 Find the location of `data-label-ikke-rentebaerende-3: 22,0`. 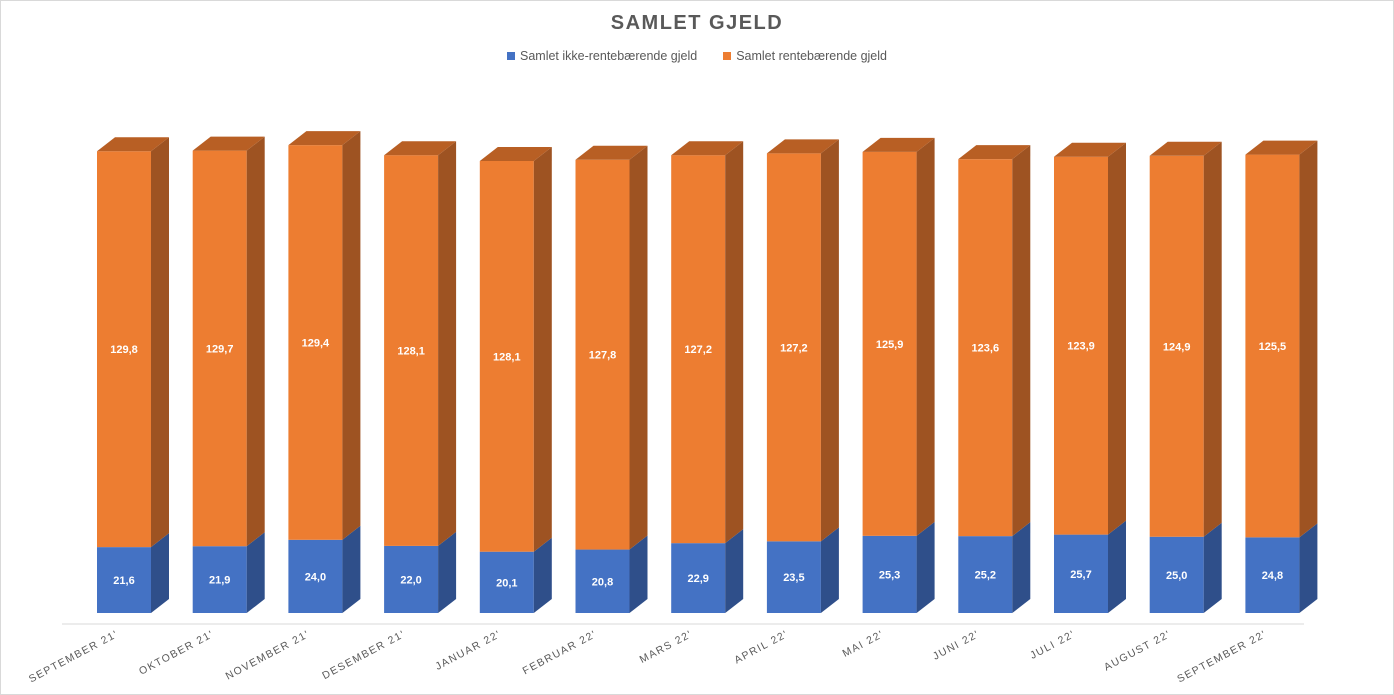

data-label-ikke-rentebaerende-3: 22,0 is located at coordinates (410, 580).